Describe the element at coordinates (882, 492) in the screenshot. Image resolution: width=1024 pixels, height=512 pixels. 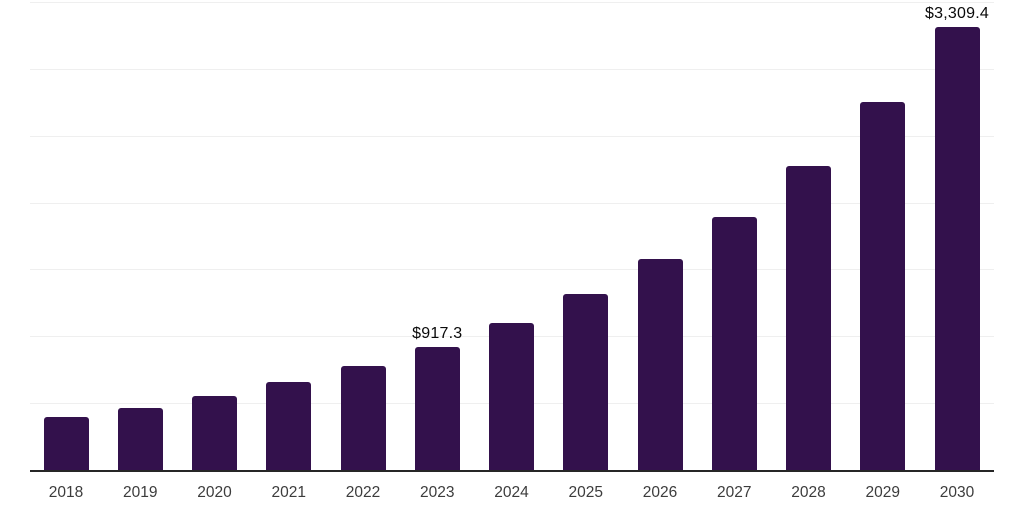
I see `x-tick-label-2029: 2029` at that location.